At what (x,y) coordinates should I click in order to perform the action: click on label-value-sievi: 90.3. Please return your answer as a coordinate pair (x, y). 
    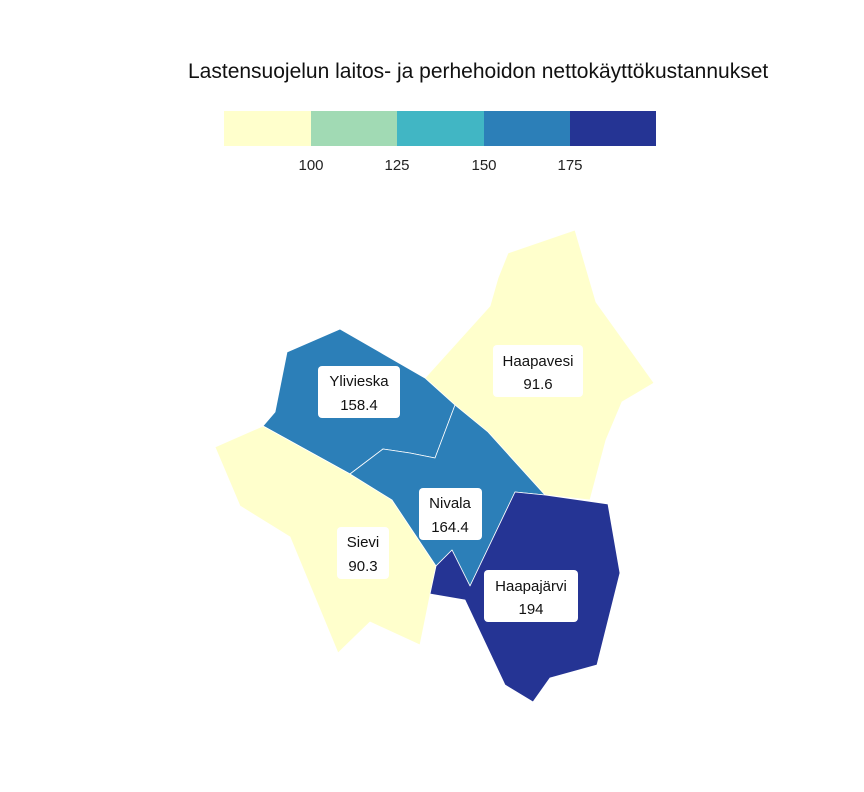
    Looking at the image, I should click on (362, 566).